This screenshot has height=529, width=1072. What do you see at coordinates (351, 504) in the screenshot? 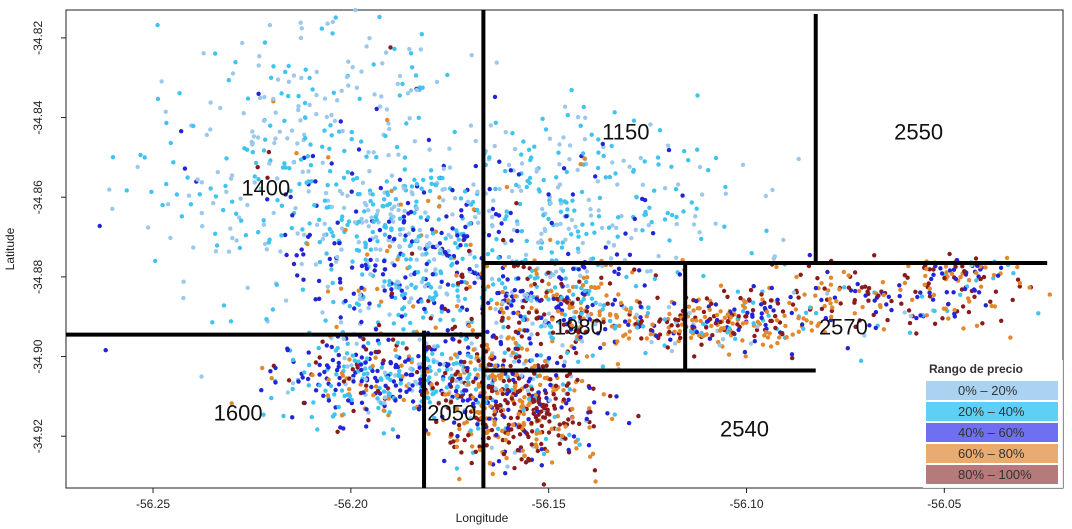
I see `x-tick-label: -56.20` at bounding box center [351, 504].